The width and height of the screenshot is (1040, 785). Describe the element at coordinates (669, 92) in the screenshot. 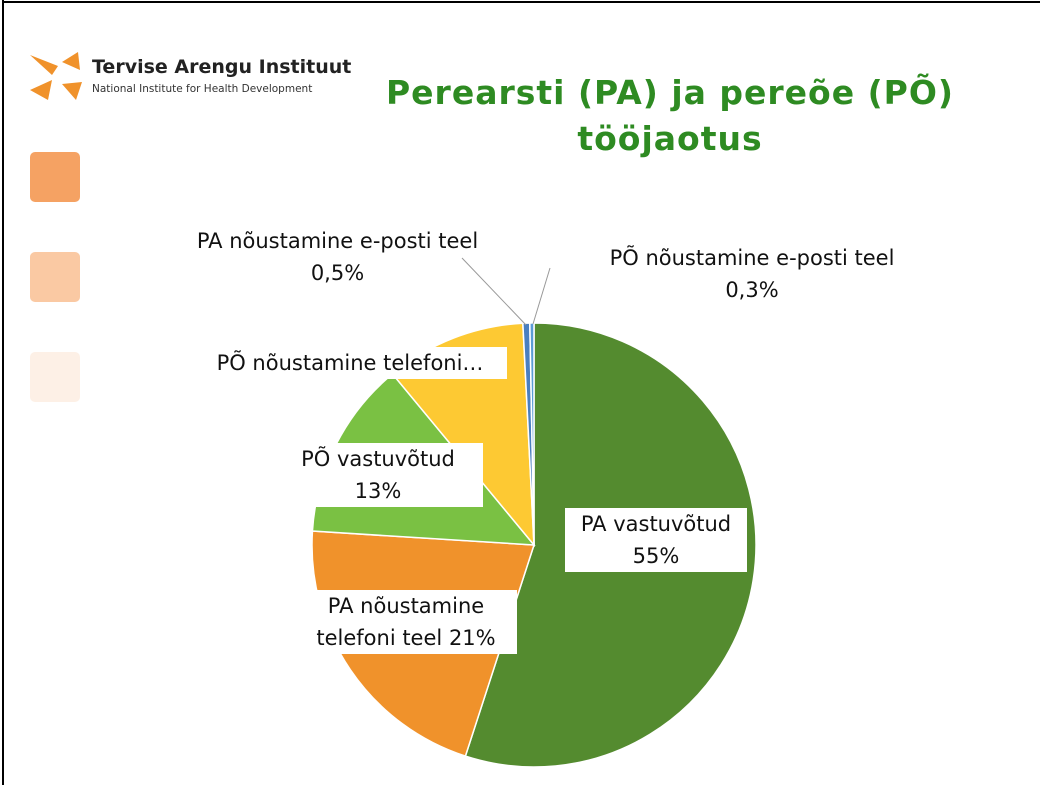

I see `title-line: Perearsti (PA) ja pereõe (PÕ)` at that location.